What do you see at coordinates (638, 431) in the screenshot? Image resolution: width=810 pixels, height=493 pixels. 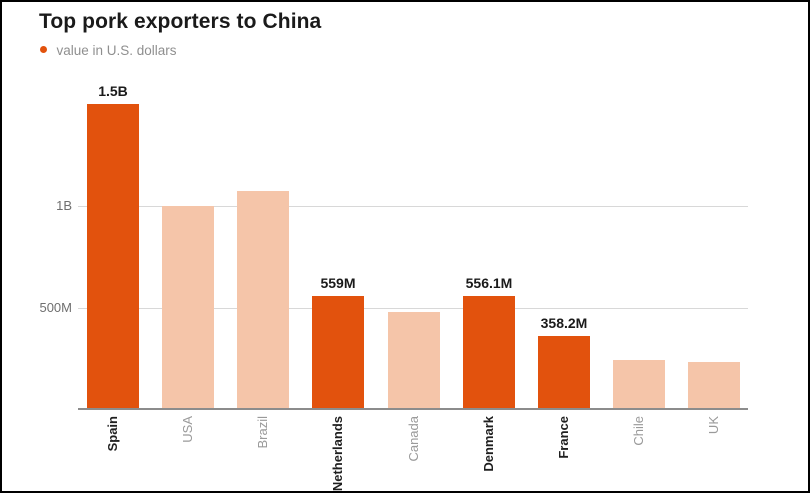 I see `x-axis-label-text: Chile` at bounding box center [638, 431].